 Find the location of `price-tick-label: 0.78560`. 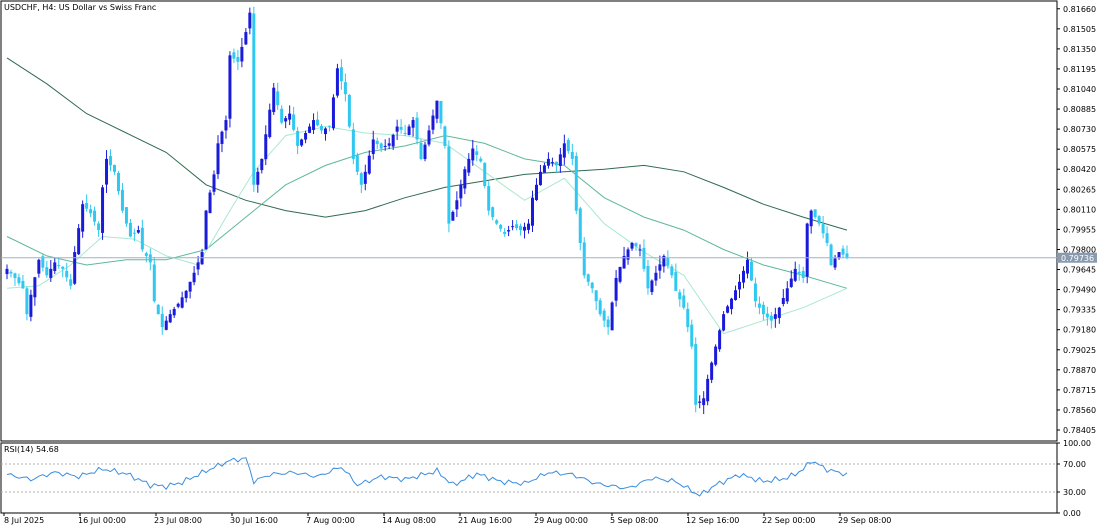

price-tick-label: 0.78560 is located at coordinates (1079, 410).